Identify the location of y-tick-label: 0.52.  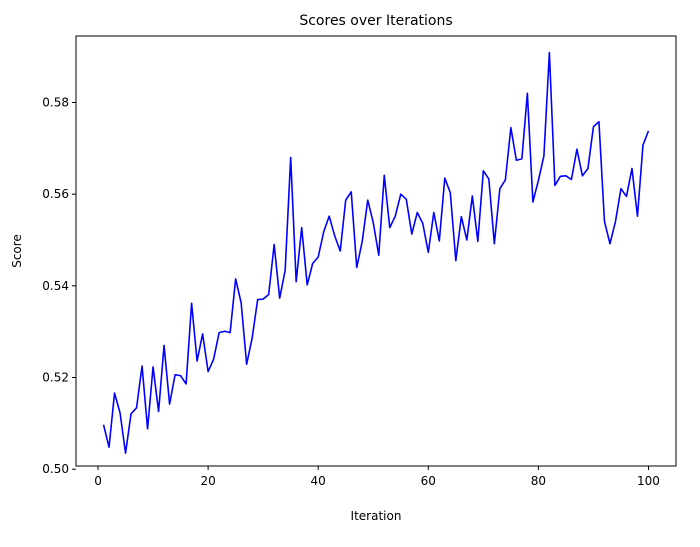
(55, 378).